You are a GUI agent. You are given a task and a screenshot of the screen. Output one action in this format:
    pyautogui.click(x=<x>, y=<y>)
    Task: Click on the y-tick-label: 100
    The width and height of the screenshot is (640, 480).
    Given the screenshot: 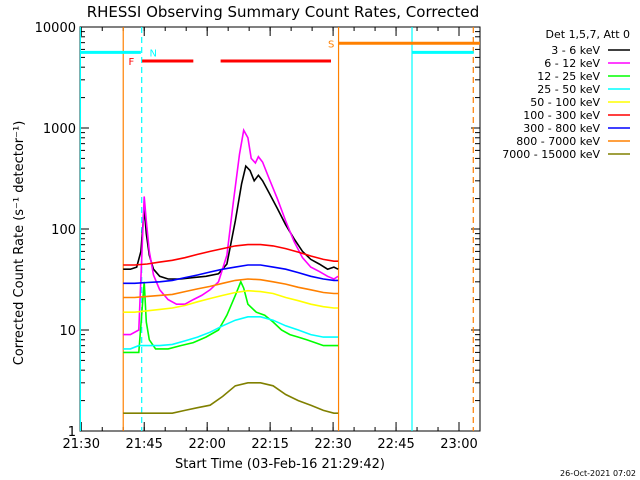 What is the action you would take?
    pyautogui.click(x=63, y=230)
    